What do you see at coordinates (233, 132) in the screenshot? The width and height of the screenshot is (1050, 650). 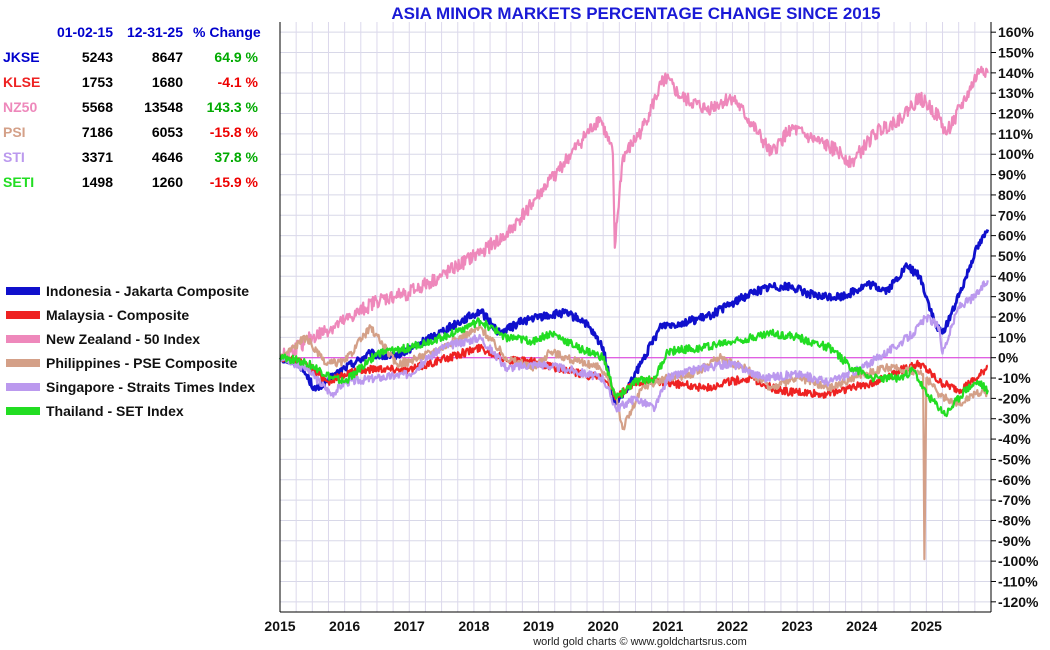 I see `row-percent-change: -15.8 %` at bounding box center [233, 132].